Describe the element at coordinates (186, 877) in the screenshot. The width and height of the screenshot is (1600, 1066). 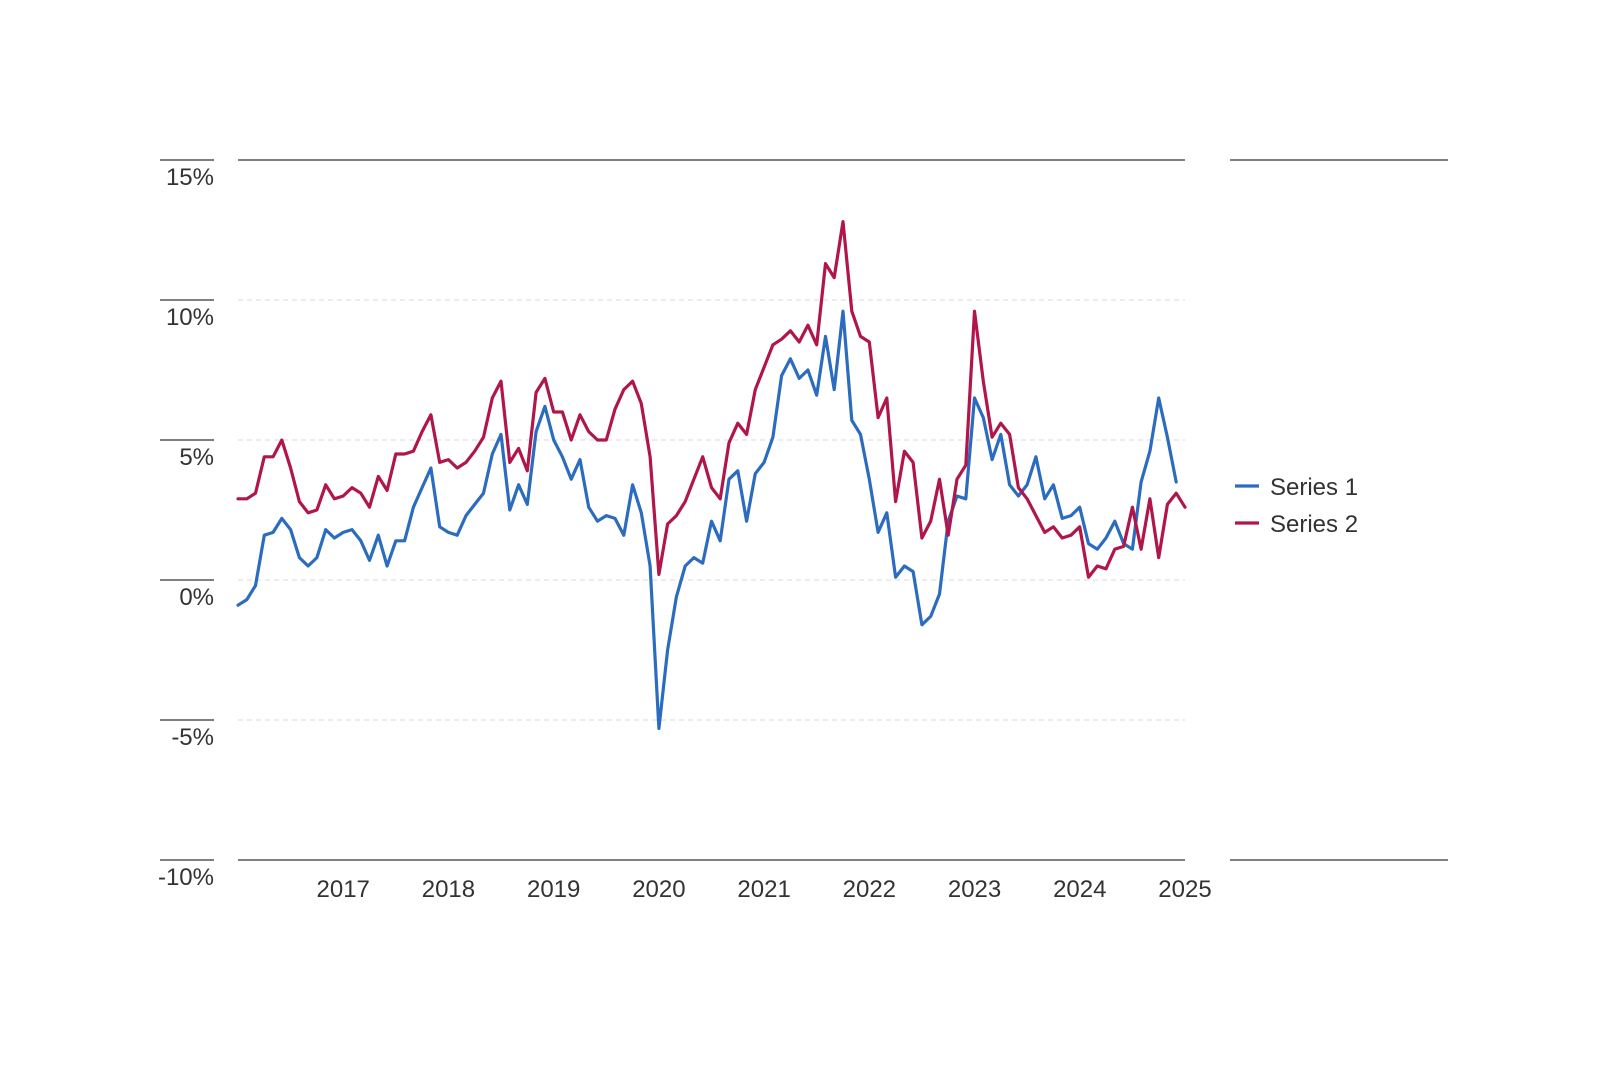
I see `y-tick-label: -10%` at that location.